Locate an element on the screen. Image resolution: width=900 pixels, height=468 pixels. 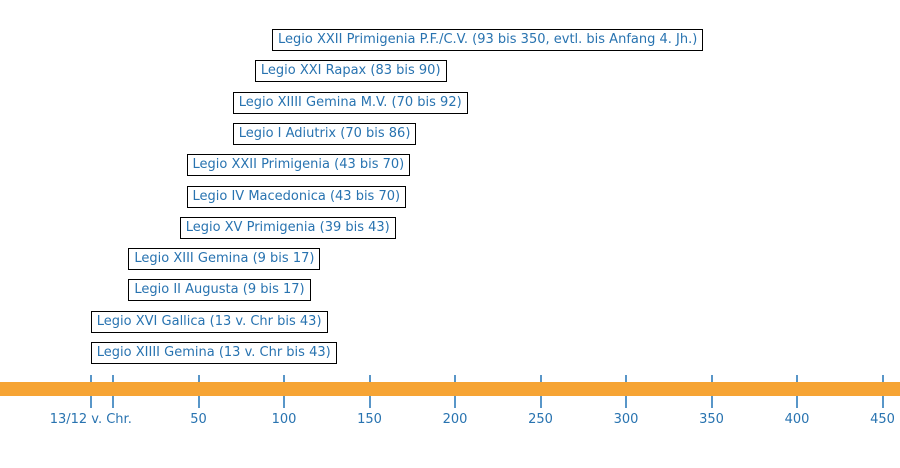
legion-box: Legio XIIII Gemina M.V. (70 bis 92) is located at coordinates (350, 102).